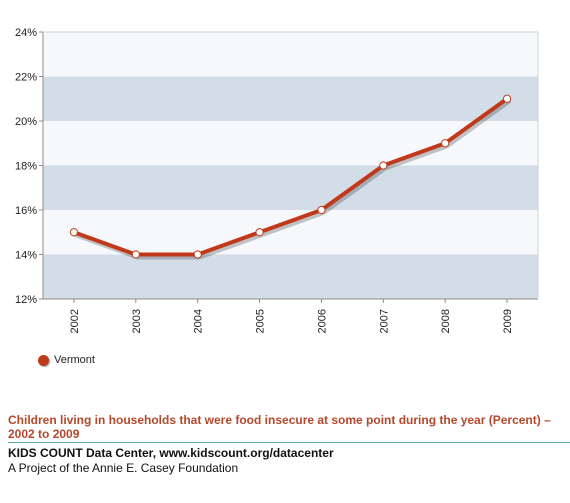  Describe the element at coordinates (43, 360) in the screenshot. I see `legend-marker-vermont` at that location.